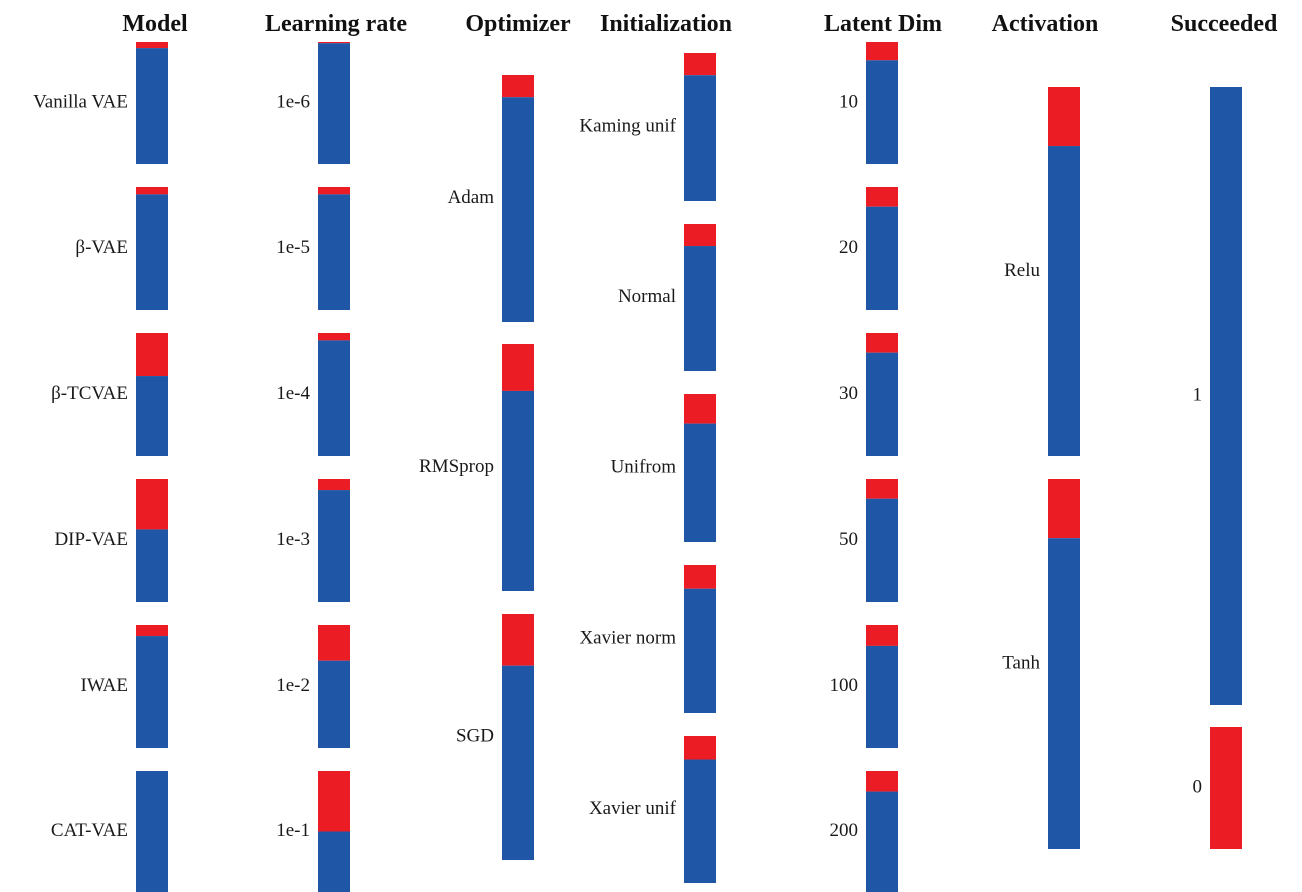 The image size is (1302, 892). Describe the element at coordinates (844, 830) in the screenshot. I see `category-label: 200` at that location.